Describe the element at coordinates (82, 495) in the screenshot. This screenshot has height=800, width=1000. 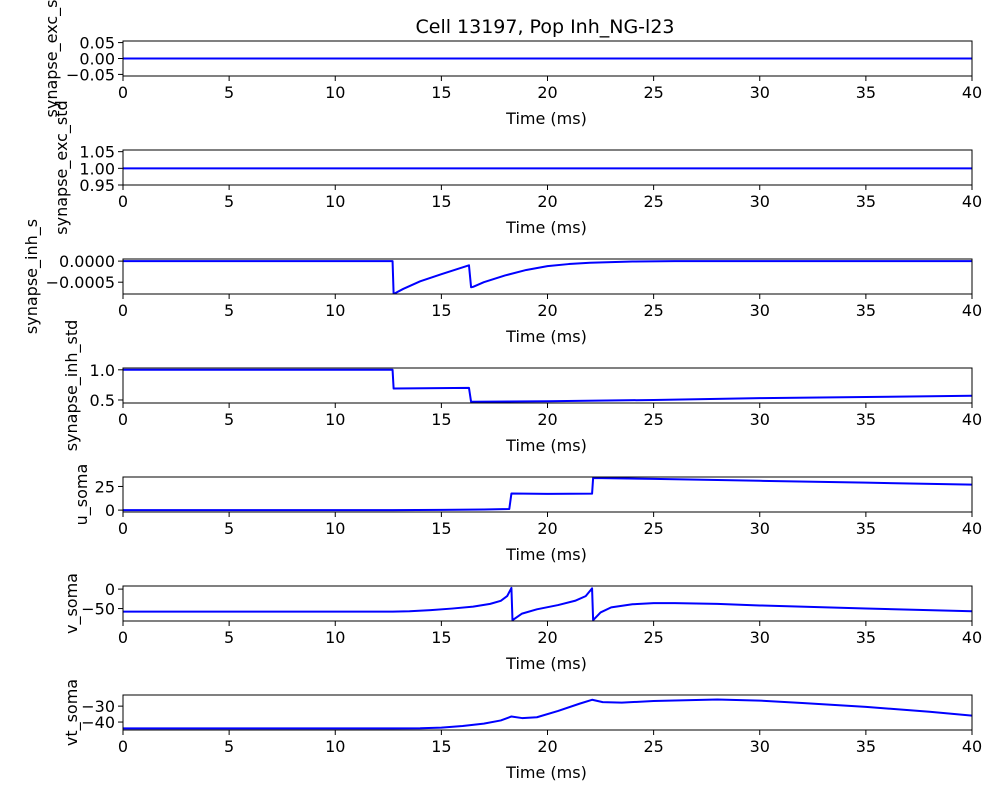
I see `y-axis-label: u_soma` at that location.